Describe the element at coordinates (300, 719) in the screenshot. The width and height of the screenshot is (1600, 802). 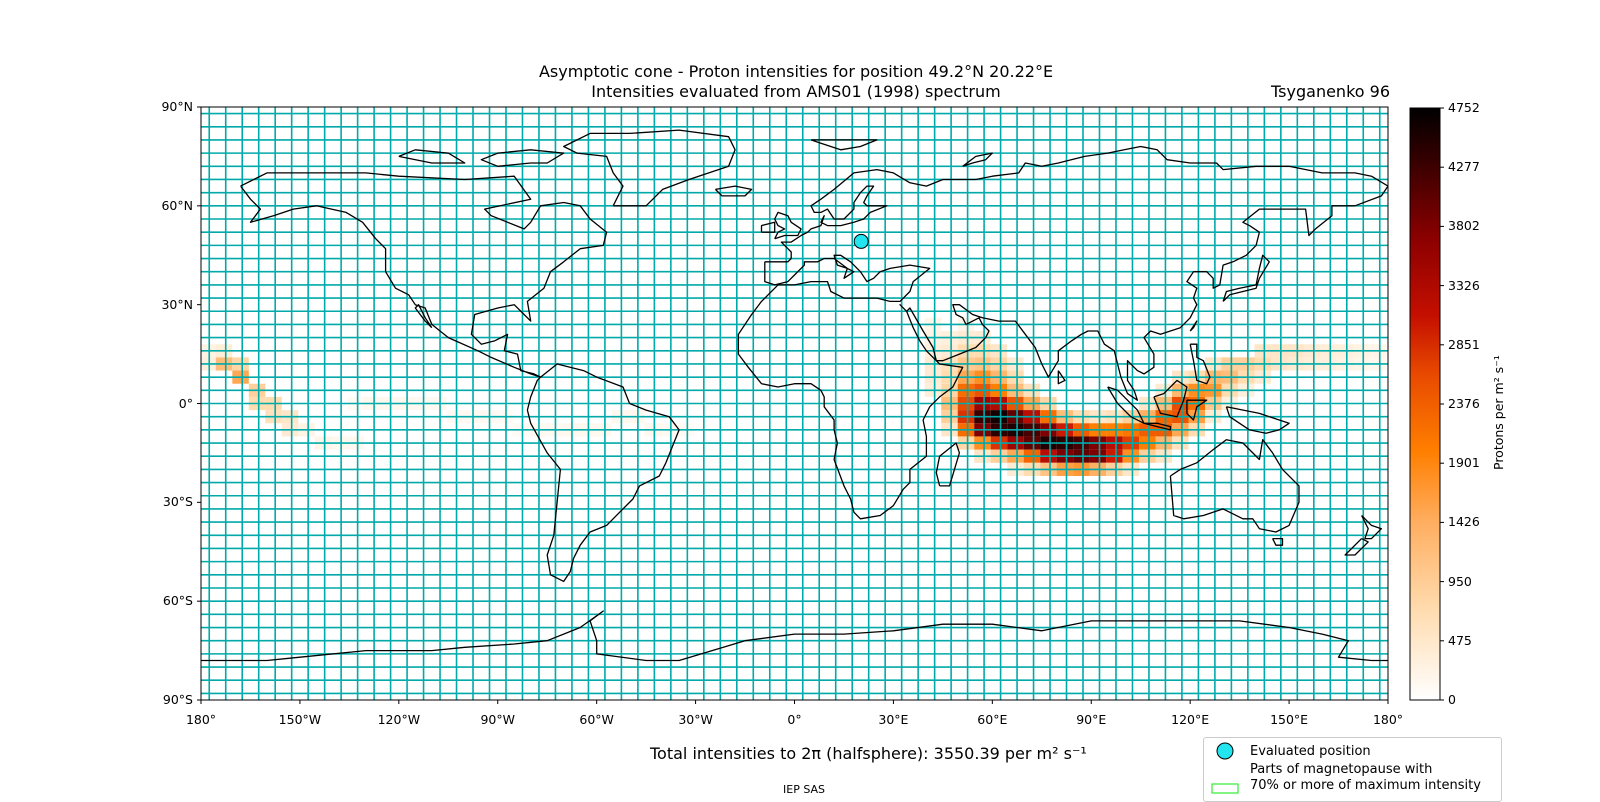
I see `lon-label: 150°W` at that location.